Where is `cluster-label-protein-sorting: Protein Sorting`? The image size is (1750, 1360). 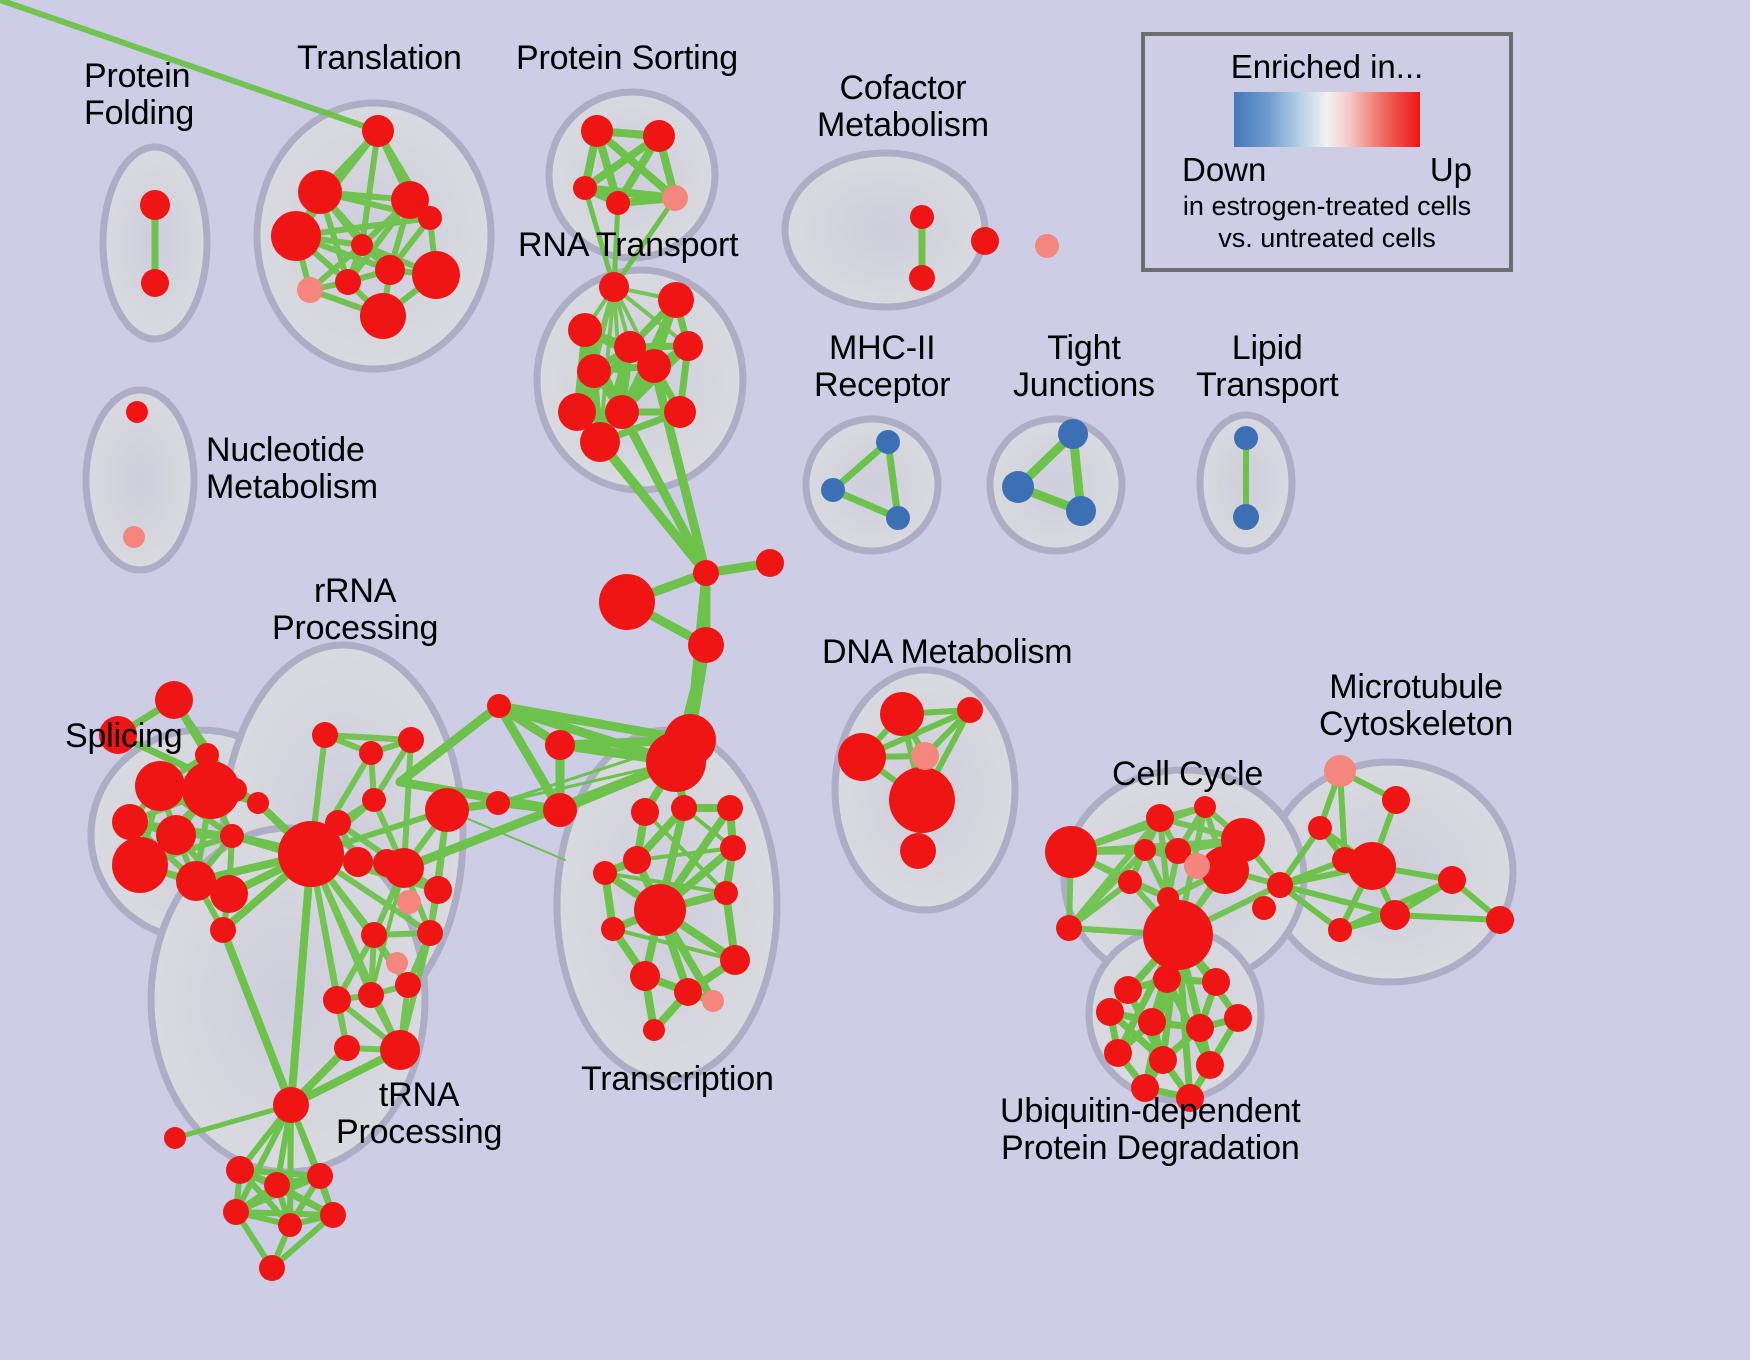 cluster-label-protein-sorting: Protein Sorting is located at coordinates (627, 58).